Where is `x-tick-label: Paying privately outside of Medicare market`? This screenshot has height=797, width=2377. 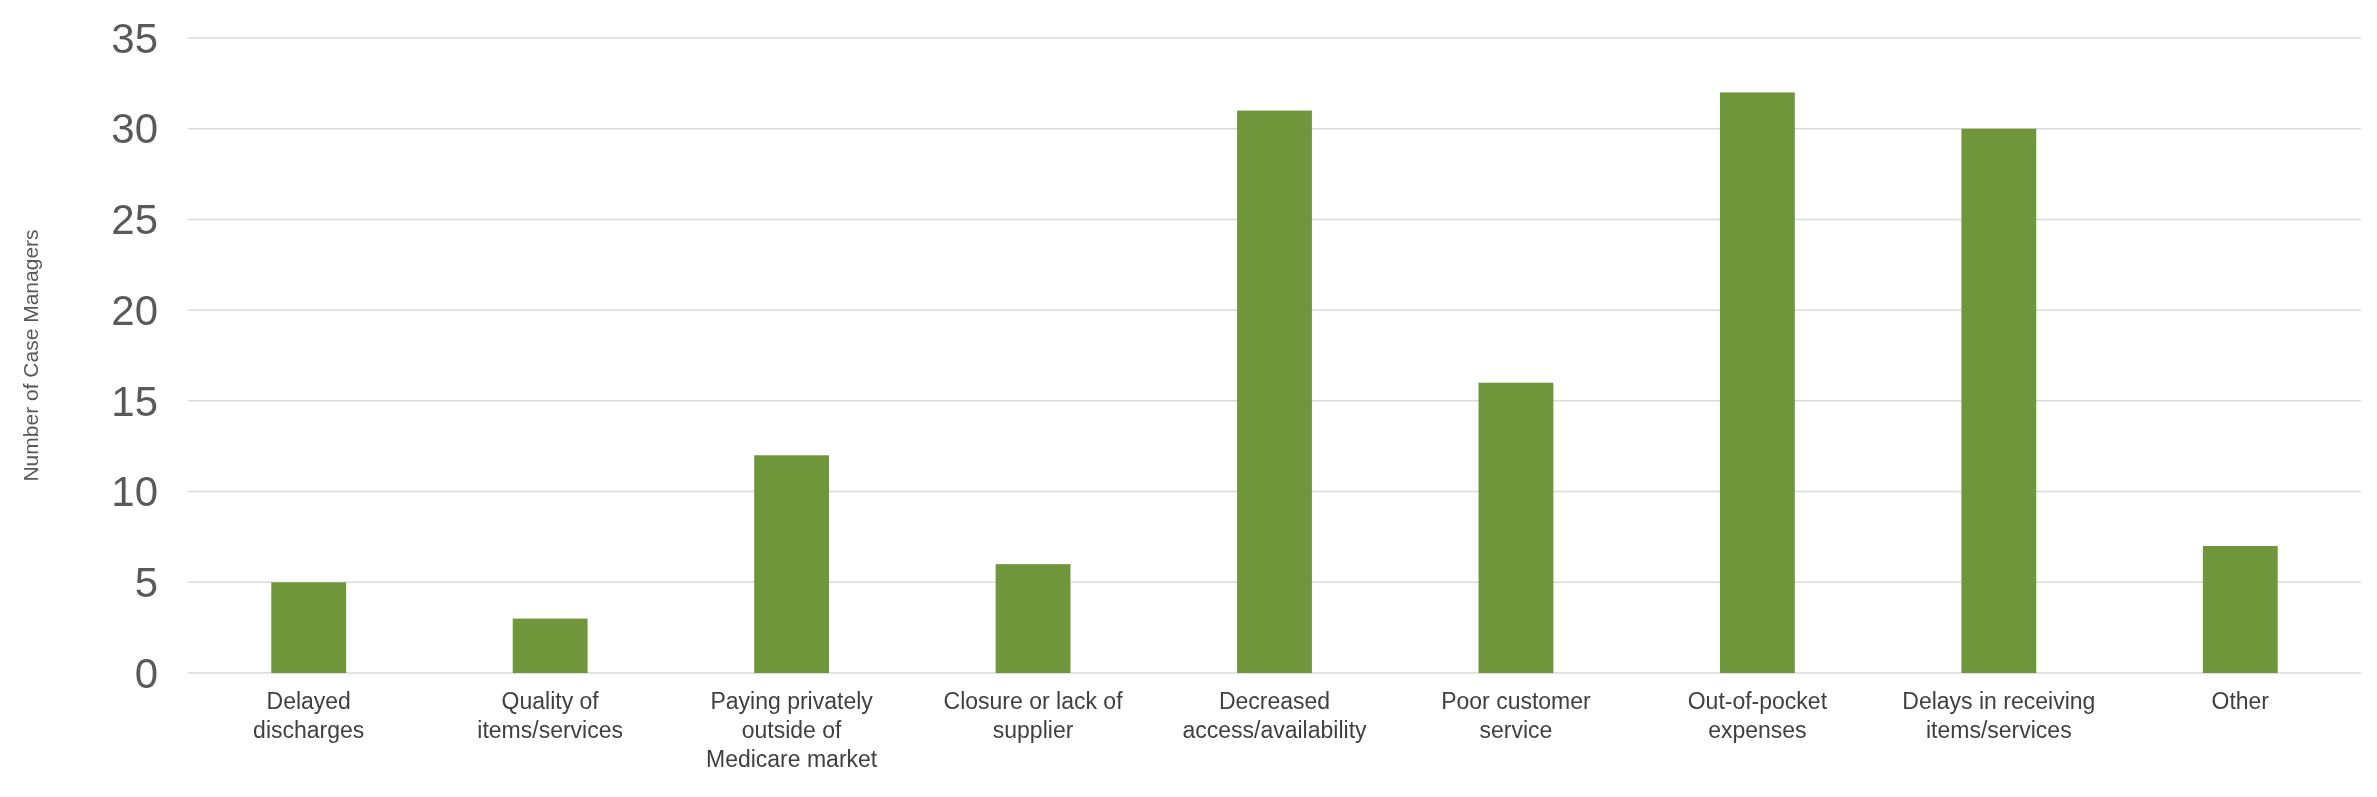 x-tick-label: Paying privately outside of Medicare market is located at coordinates (791, 730).